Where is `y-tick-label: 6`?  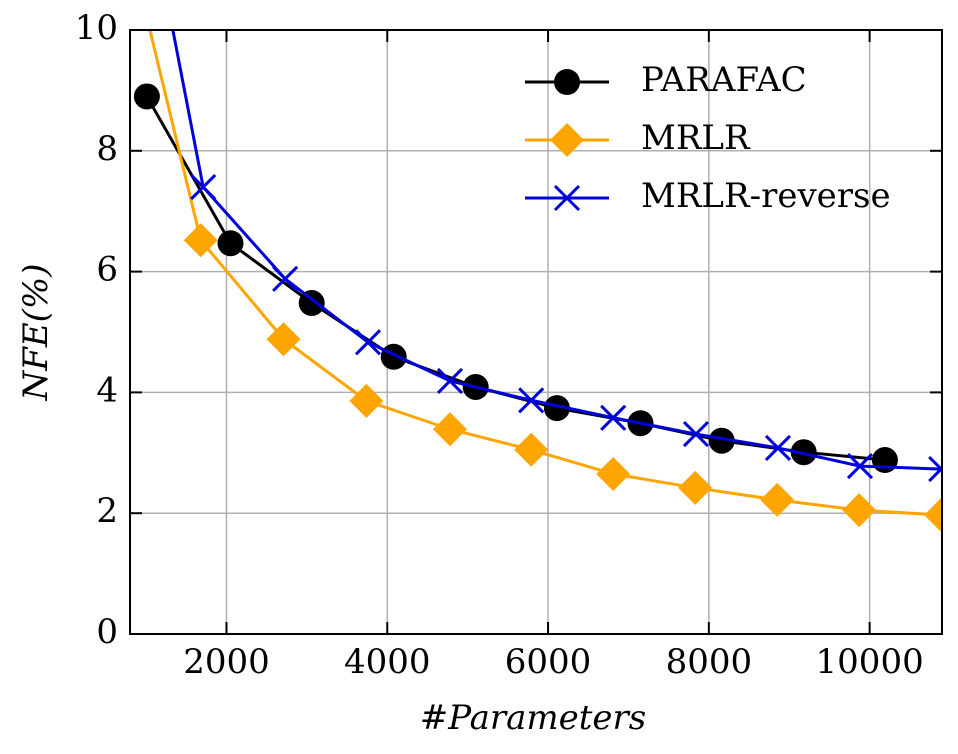
y-tick-label: 6 is located at coordinates (107, 270).